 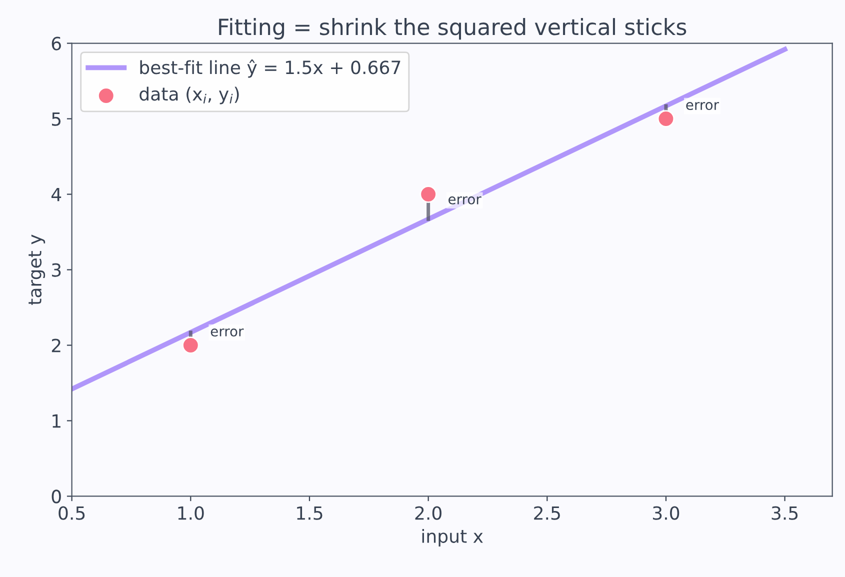 I want to click on y-tick-label: 1, so click(x=56, y=421).